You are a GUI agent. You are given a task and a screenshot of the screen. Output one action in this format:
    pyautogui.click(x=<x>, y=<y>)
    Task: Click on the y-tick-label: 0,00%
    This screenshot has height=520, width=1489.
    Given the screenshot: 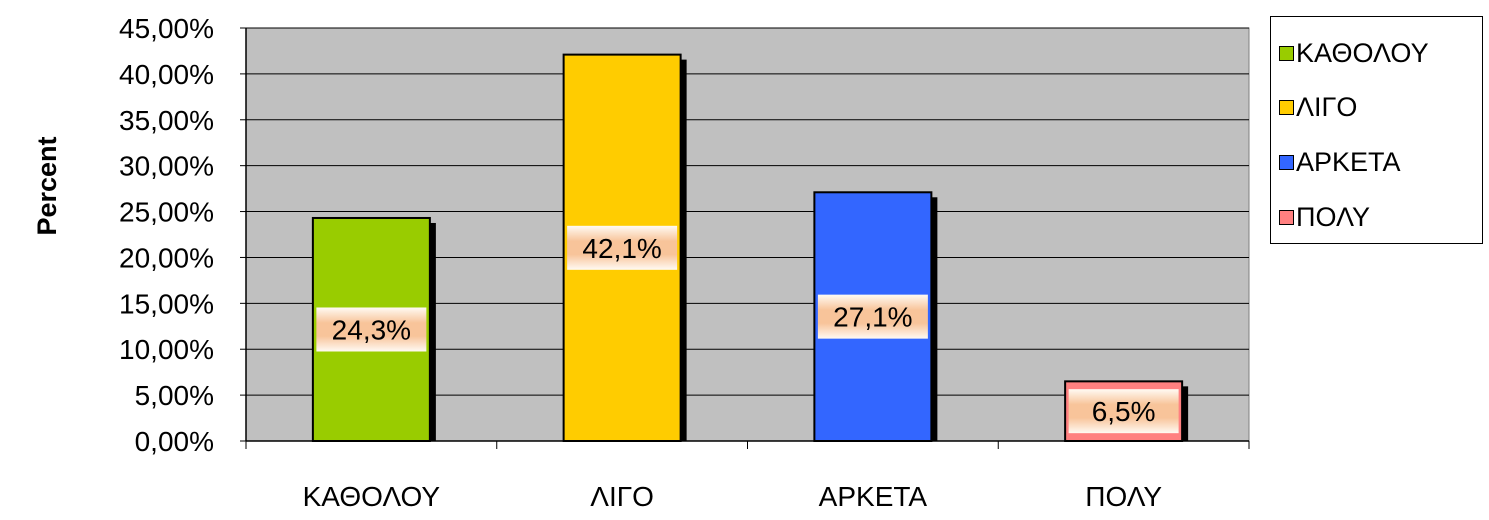 What is the action you would take?
    pyautogui.click(x=174, y=441)
    